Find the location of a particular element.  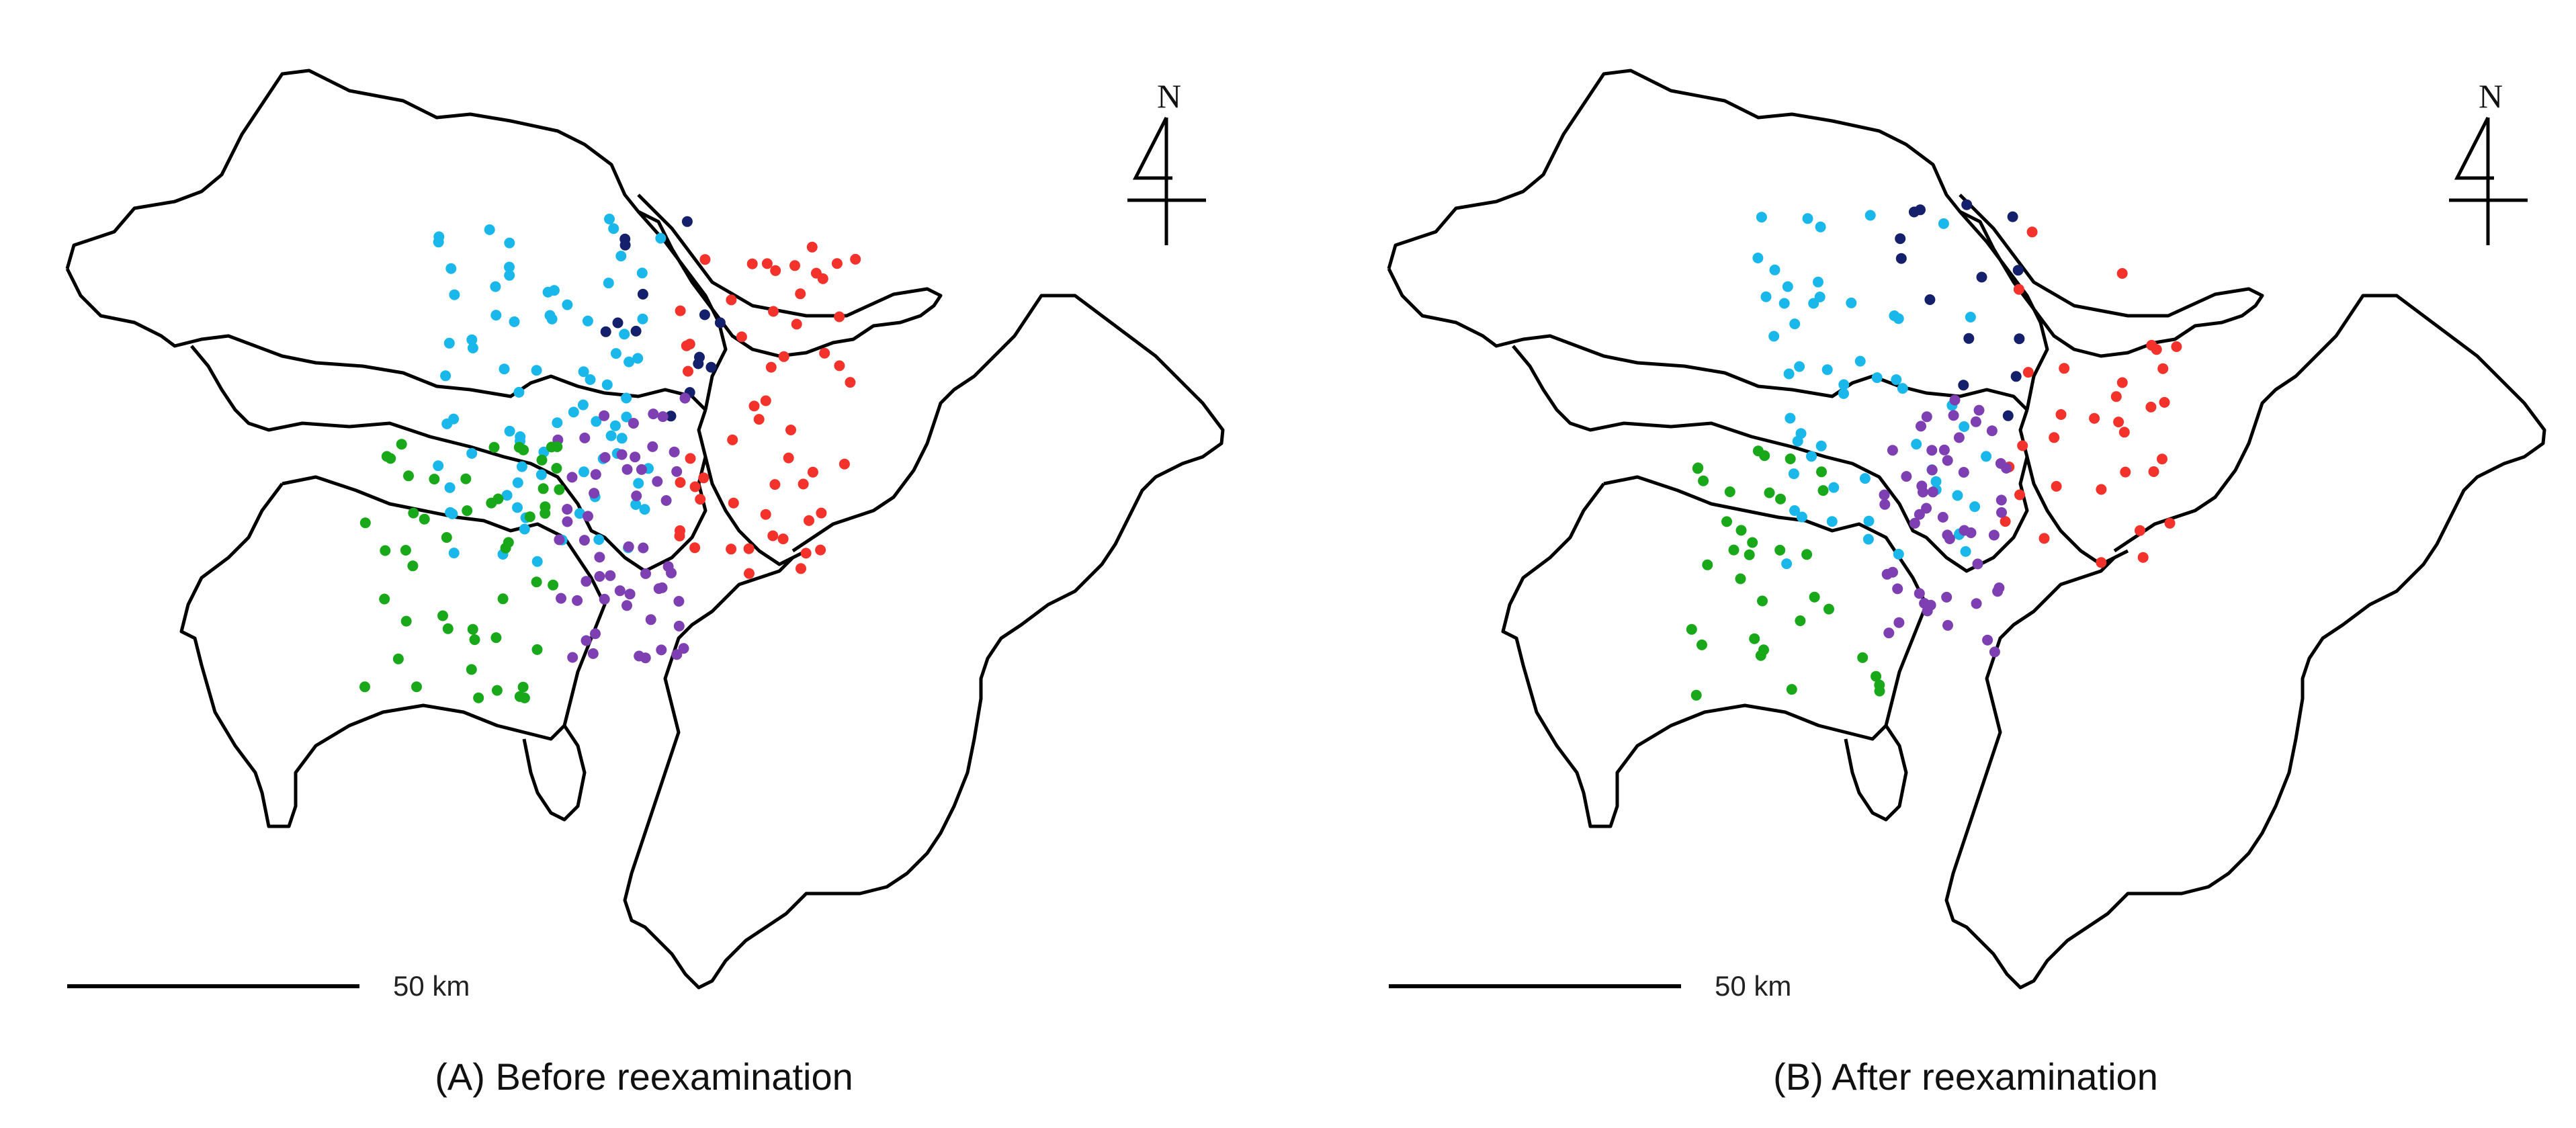

points-layer is located at coordinates (1934, 450).